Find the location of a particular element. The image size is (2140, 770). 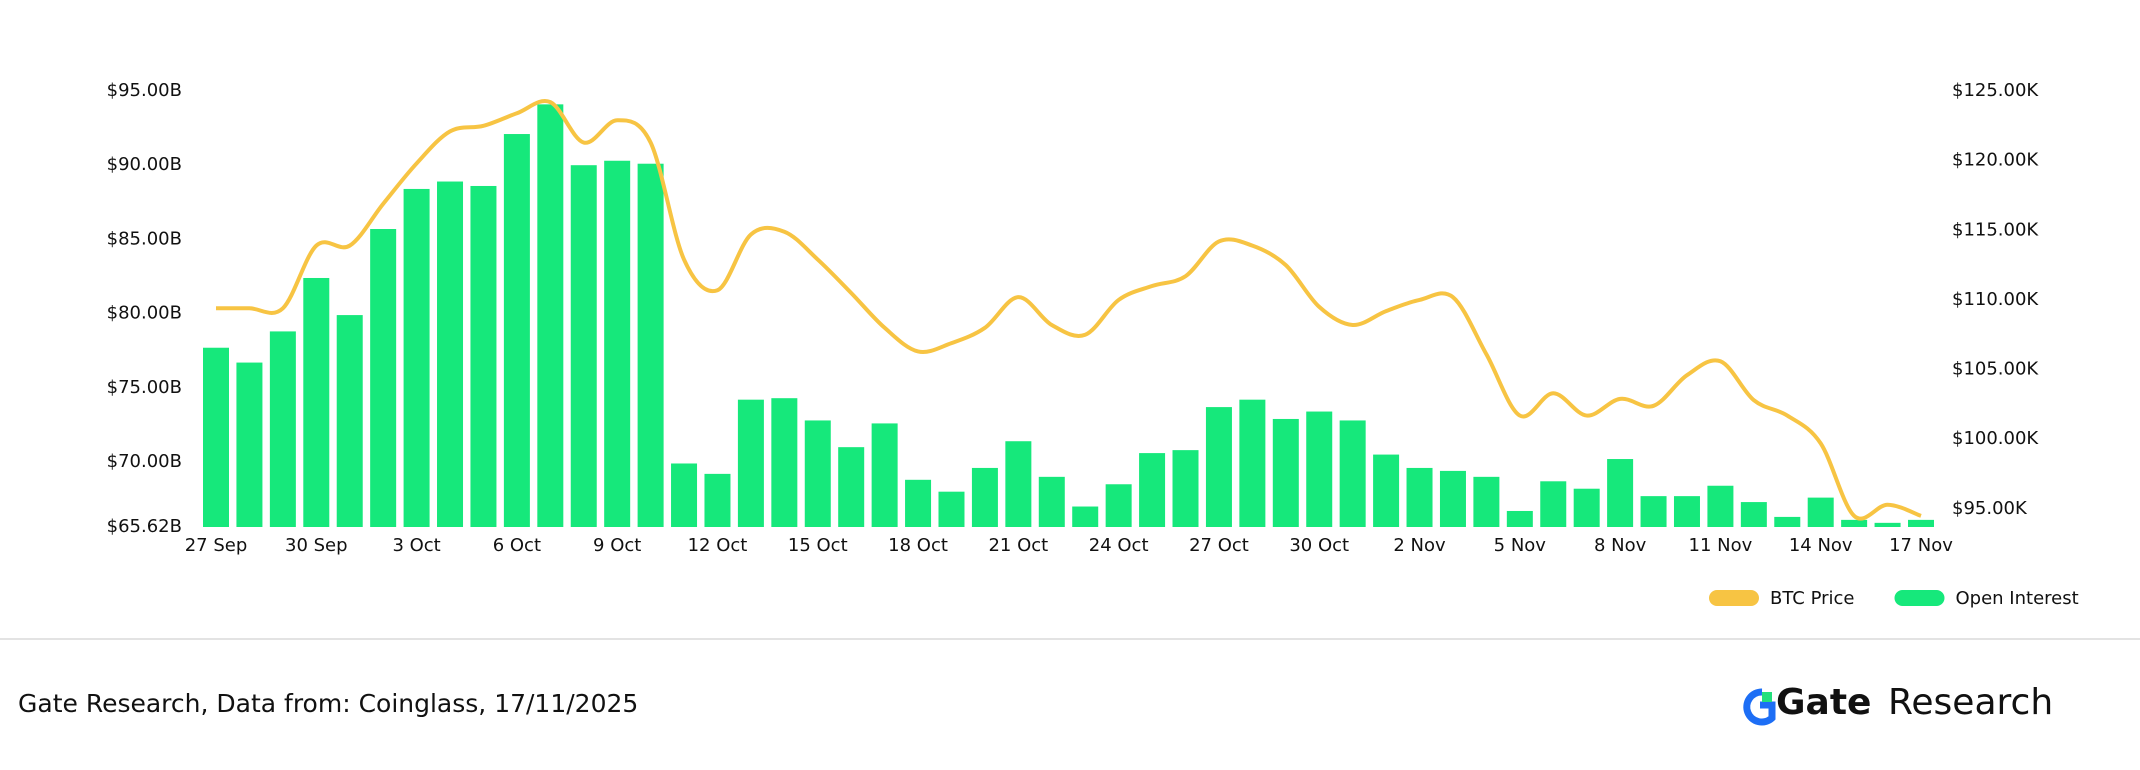

y-tick-label: $80.00B is located at coordinates (144, 313).